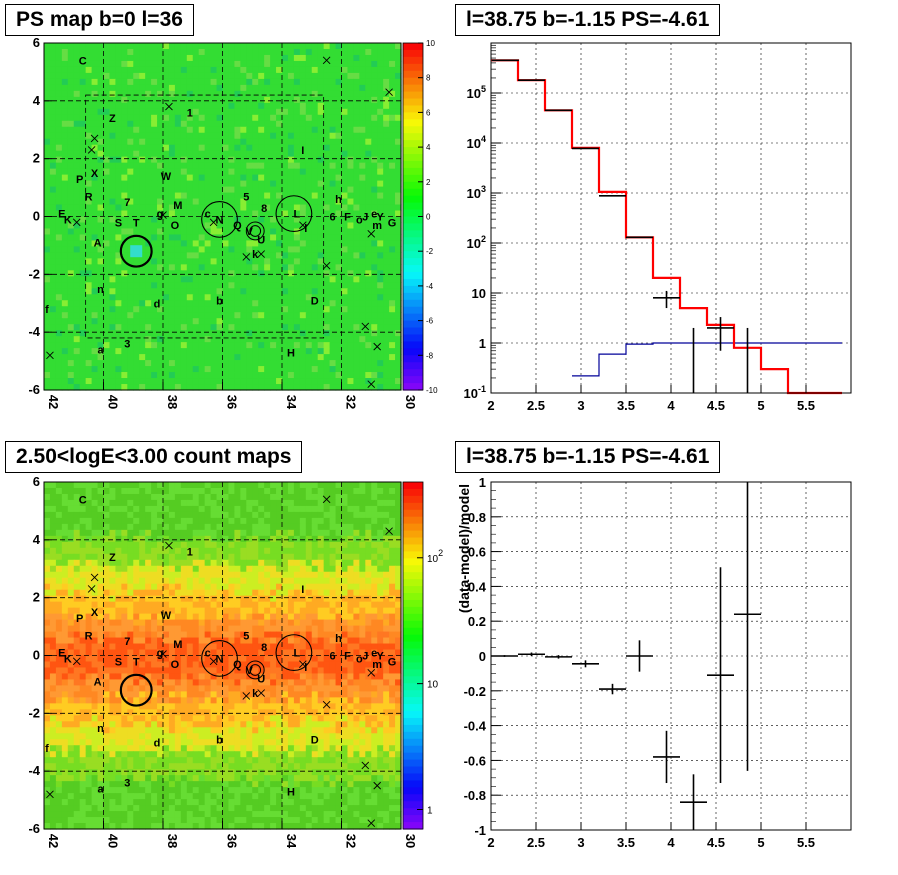  What do you see at coordinates (347, 218) in the screenshot?
I see `source-label: F` at bounding box center [347, 218].